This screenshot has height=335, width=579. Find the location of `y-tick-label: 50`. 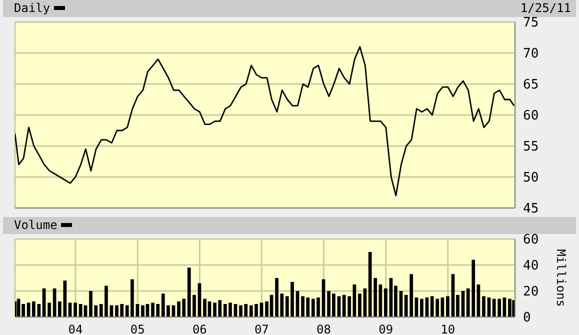

y-tick-label: 50 is located at coordinates (531, 178).